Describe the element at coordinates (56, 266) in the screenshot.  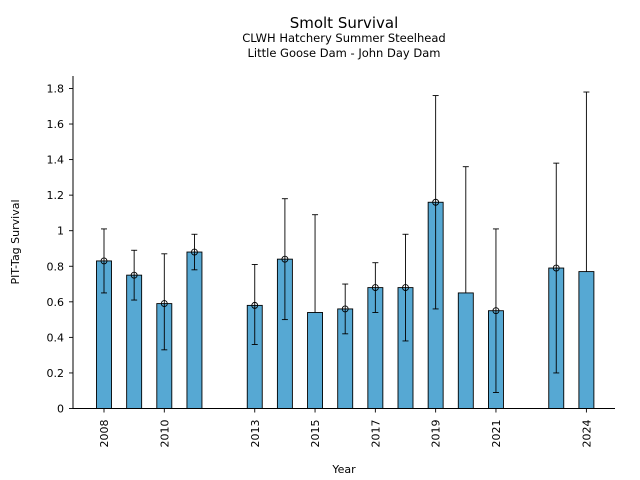
I see `y-tick-label: 0.8` at that location.